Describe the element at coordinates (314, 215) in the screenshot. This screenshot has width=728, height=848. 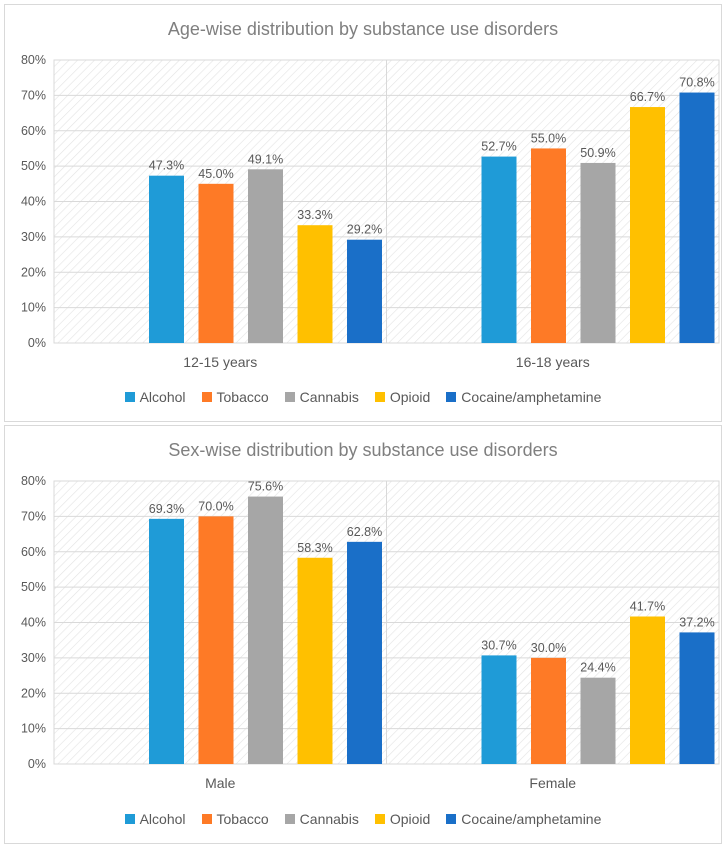
I see `data-label: 33.3%` at that location.